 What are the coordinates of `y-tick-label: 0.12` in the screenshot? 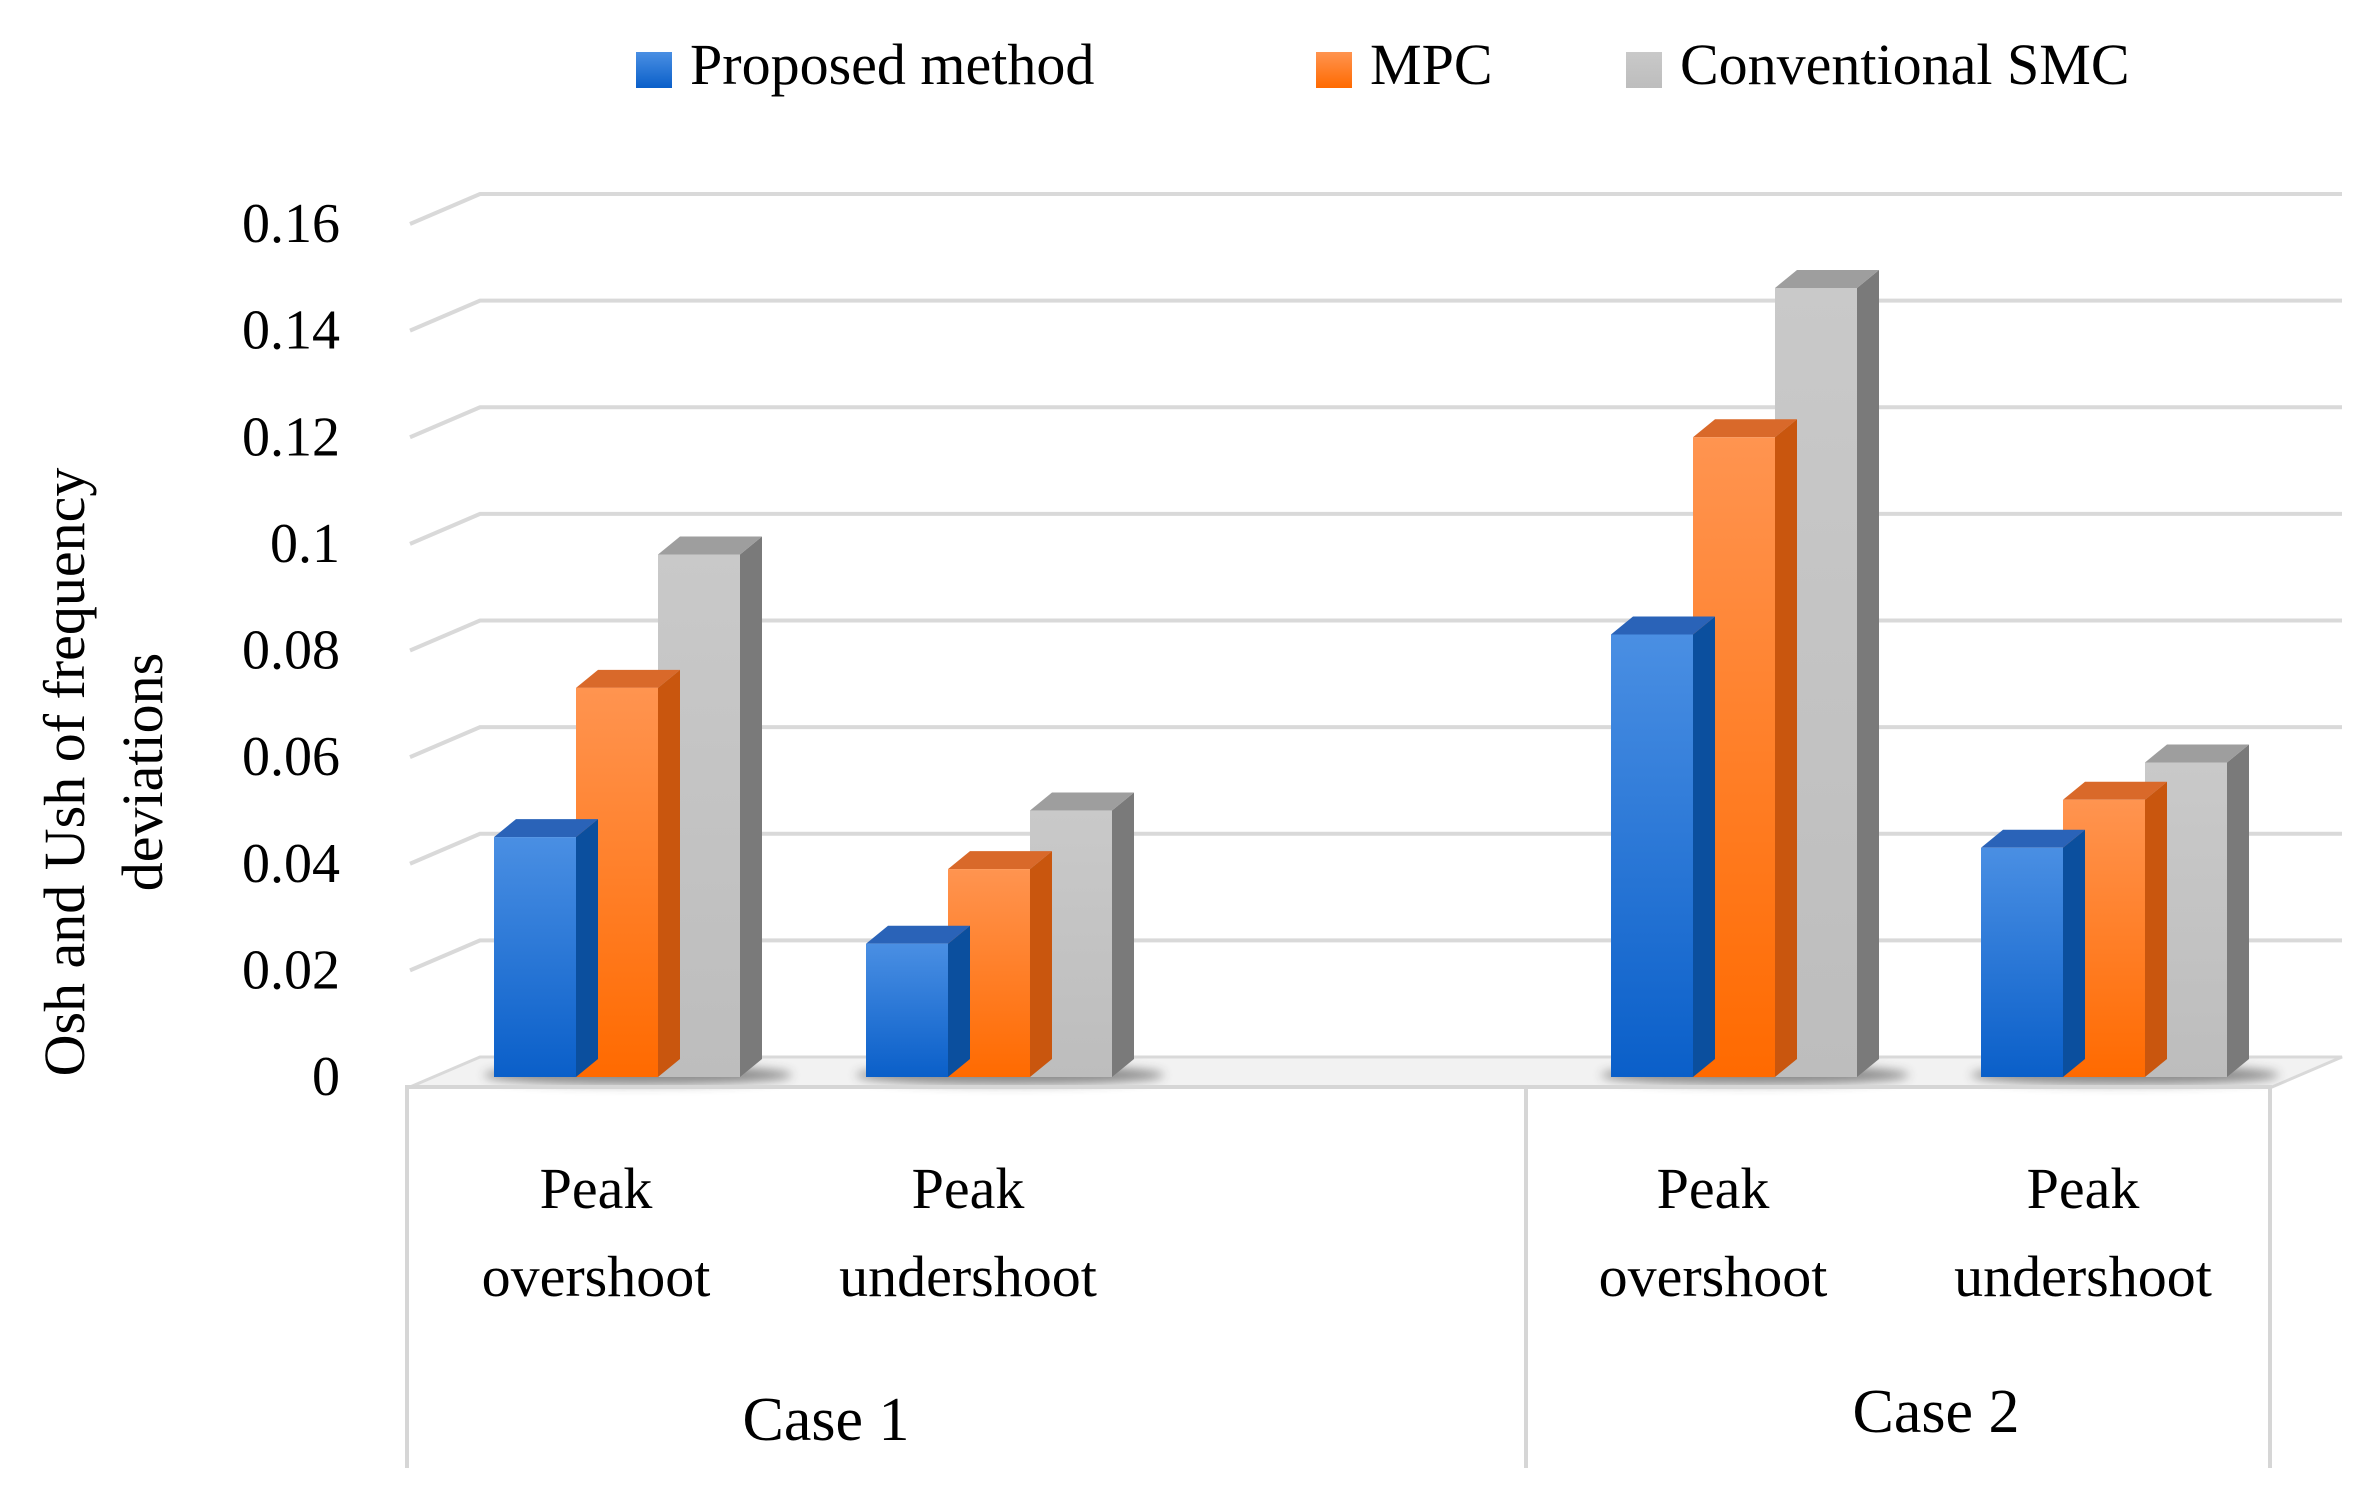 It's located at (291, 437).